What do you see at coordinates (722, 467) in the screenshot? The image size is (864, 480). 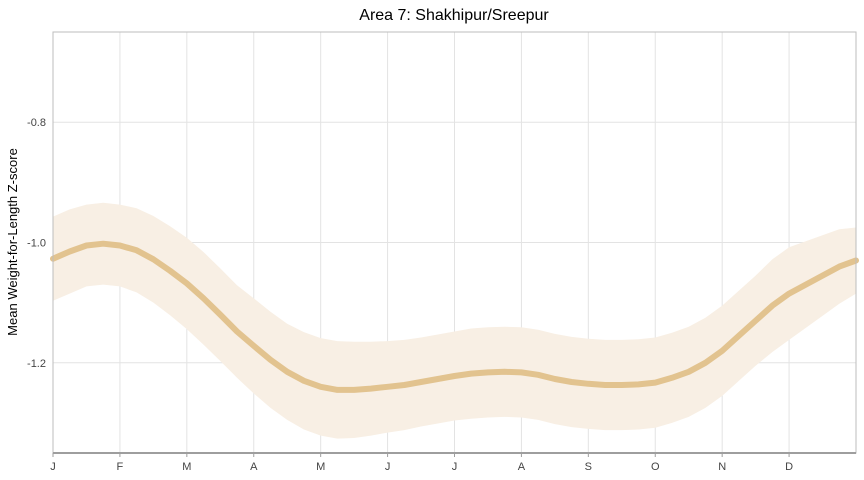 I see `x-tick-label: N` at bounding box center [722, 467].